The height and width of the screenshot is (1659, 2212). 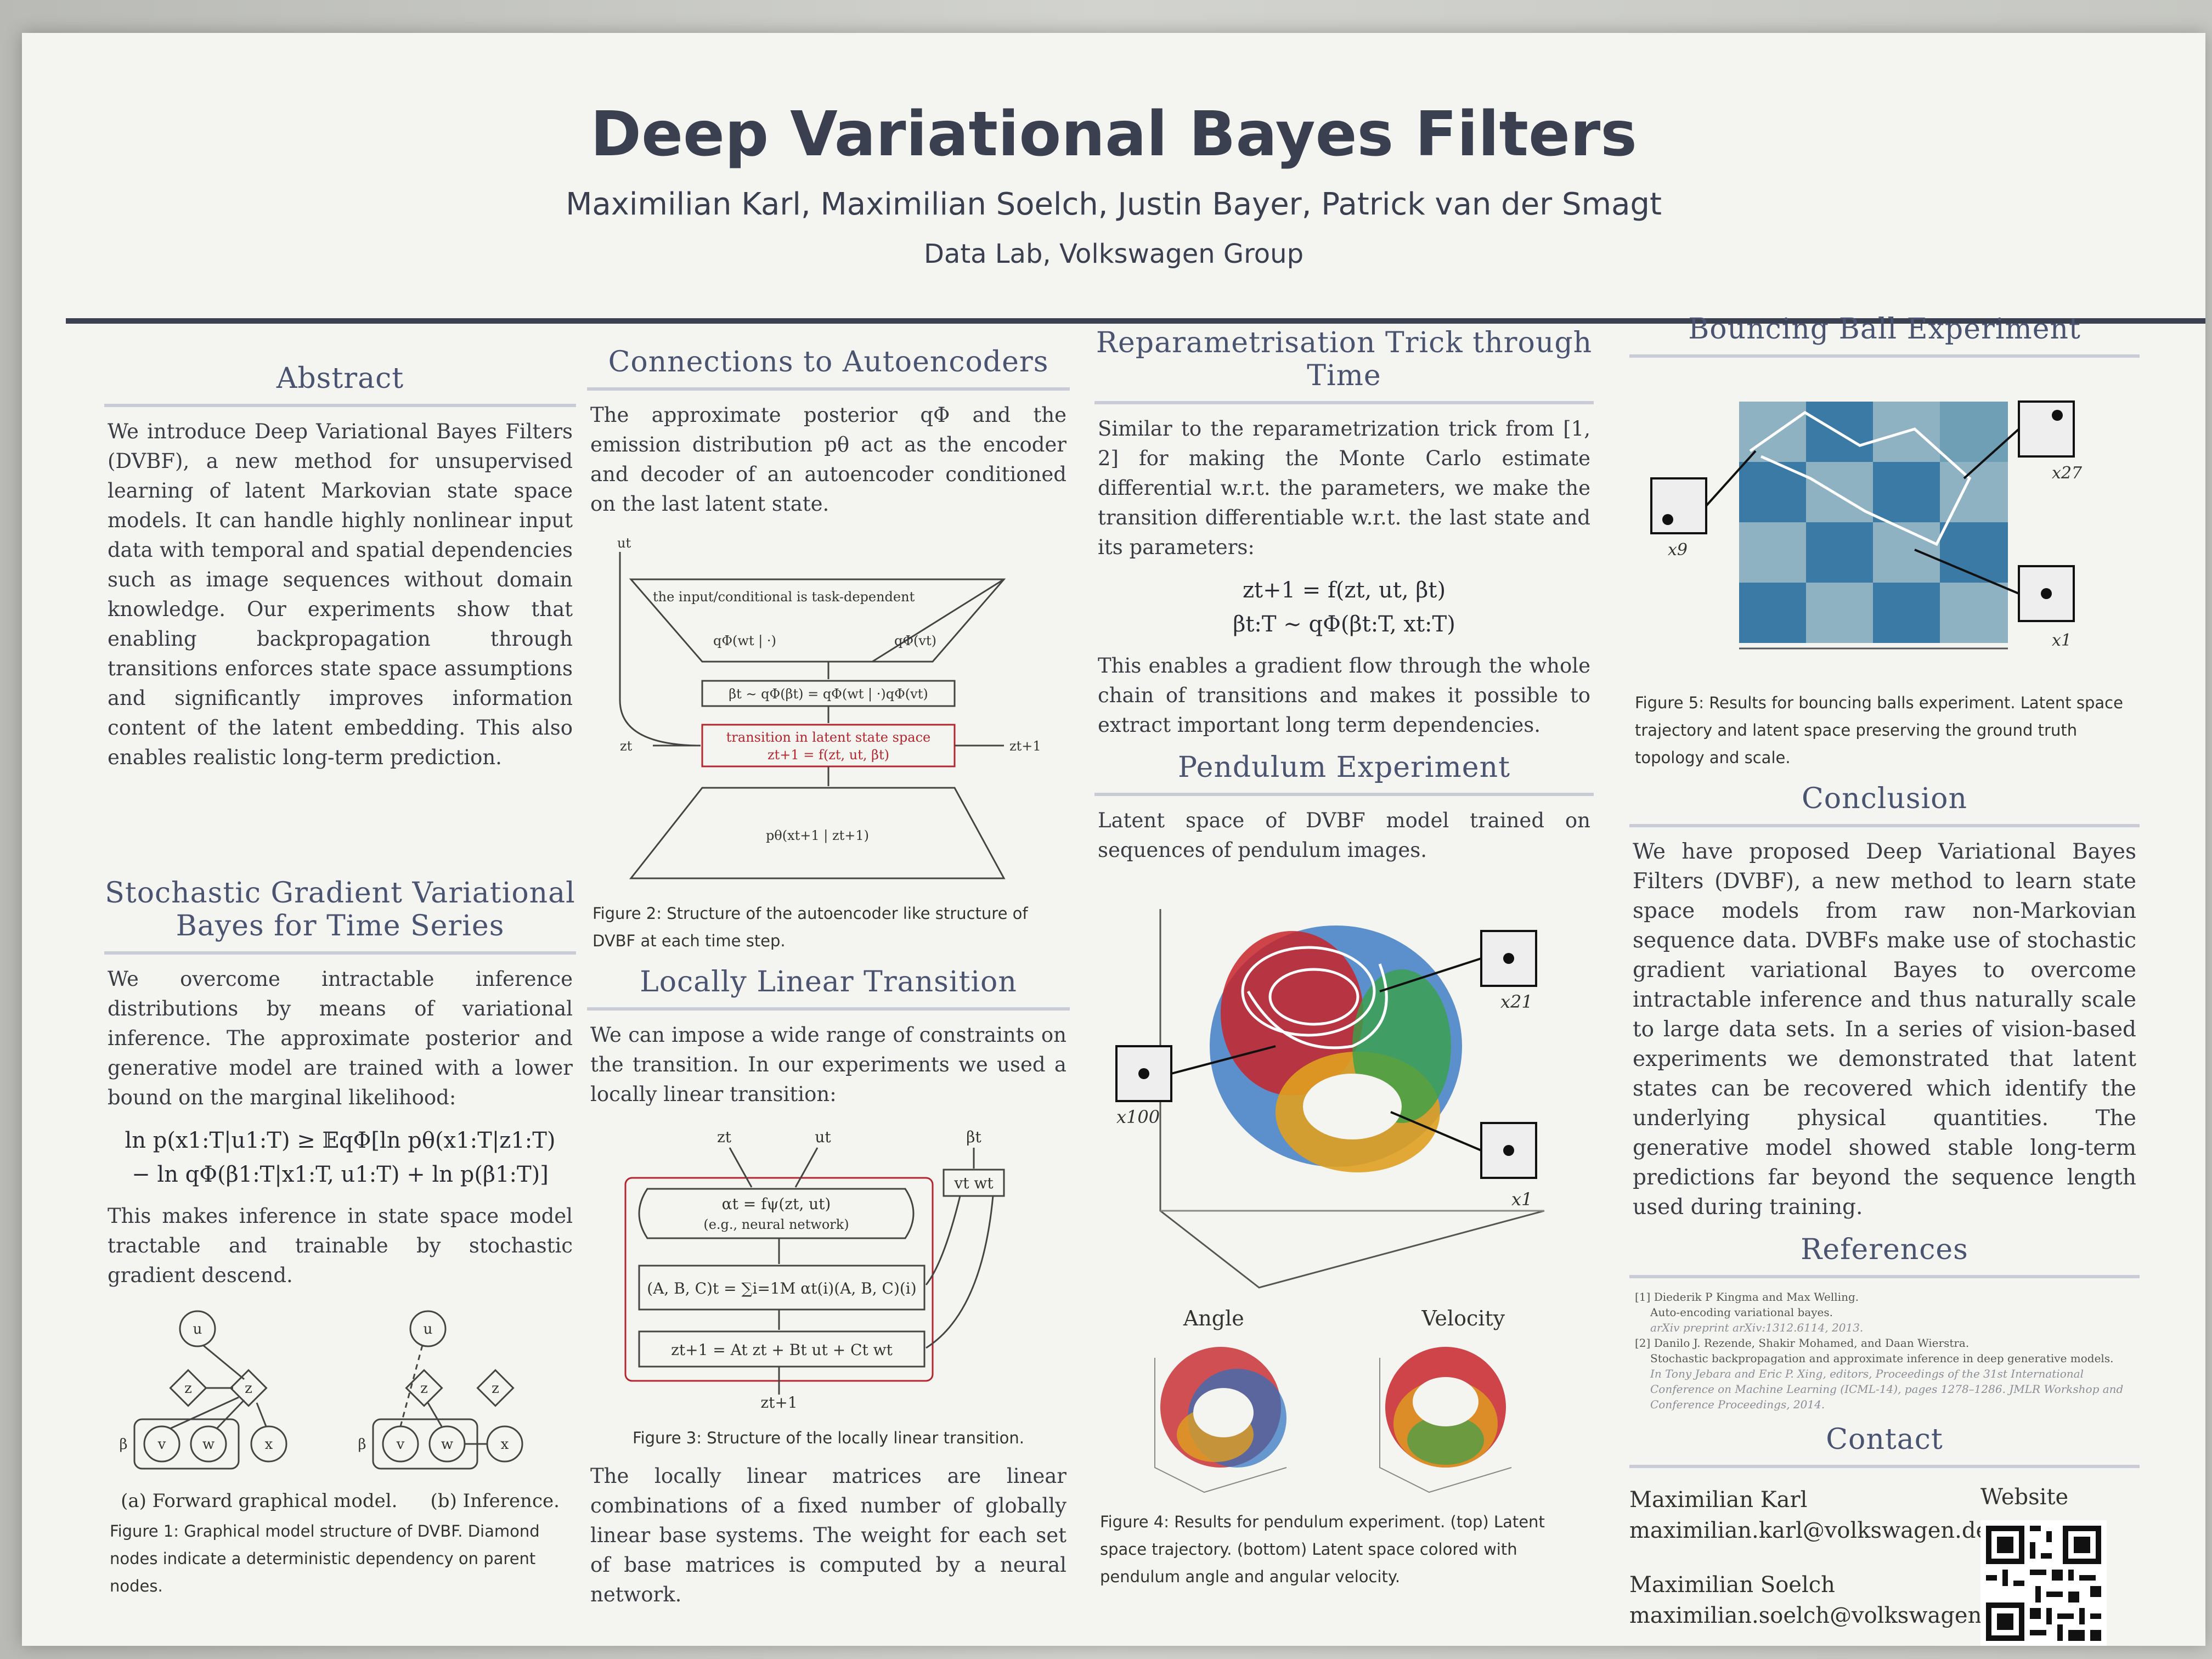 What do you see at coordinates (208, 1445) in the screenshot?
I see `fig1a-node-w: w` at bounding box center [208, 1445].